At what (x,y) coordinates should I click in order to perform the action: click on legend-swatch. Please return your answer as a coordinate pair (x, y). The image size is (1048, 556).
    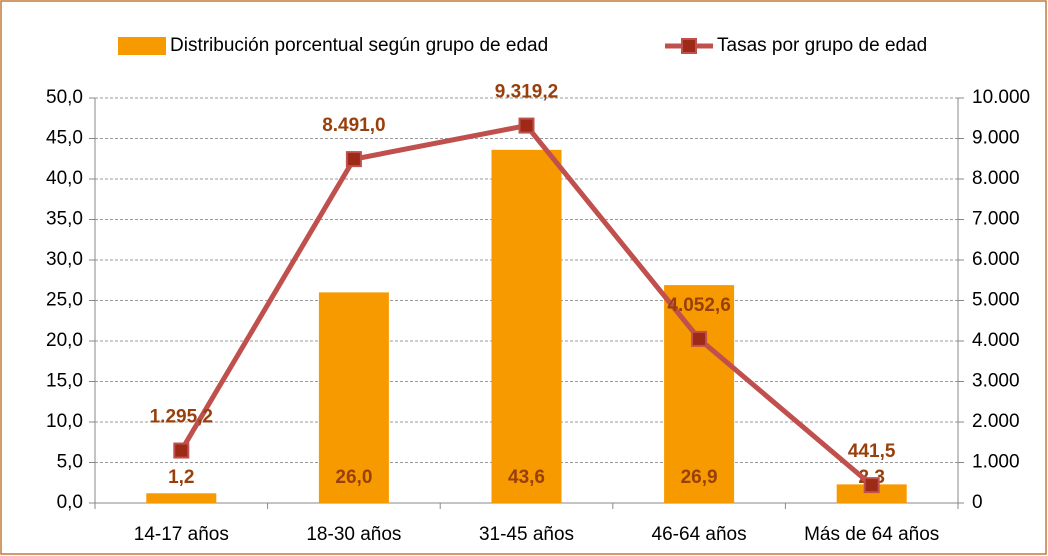
    Looking at the image, I should click on (142, 46).